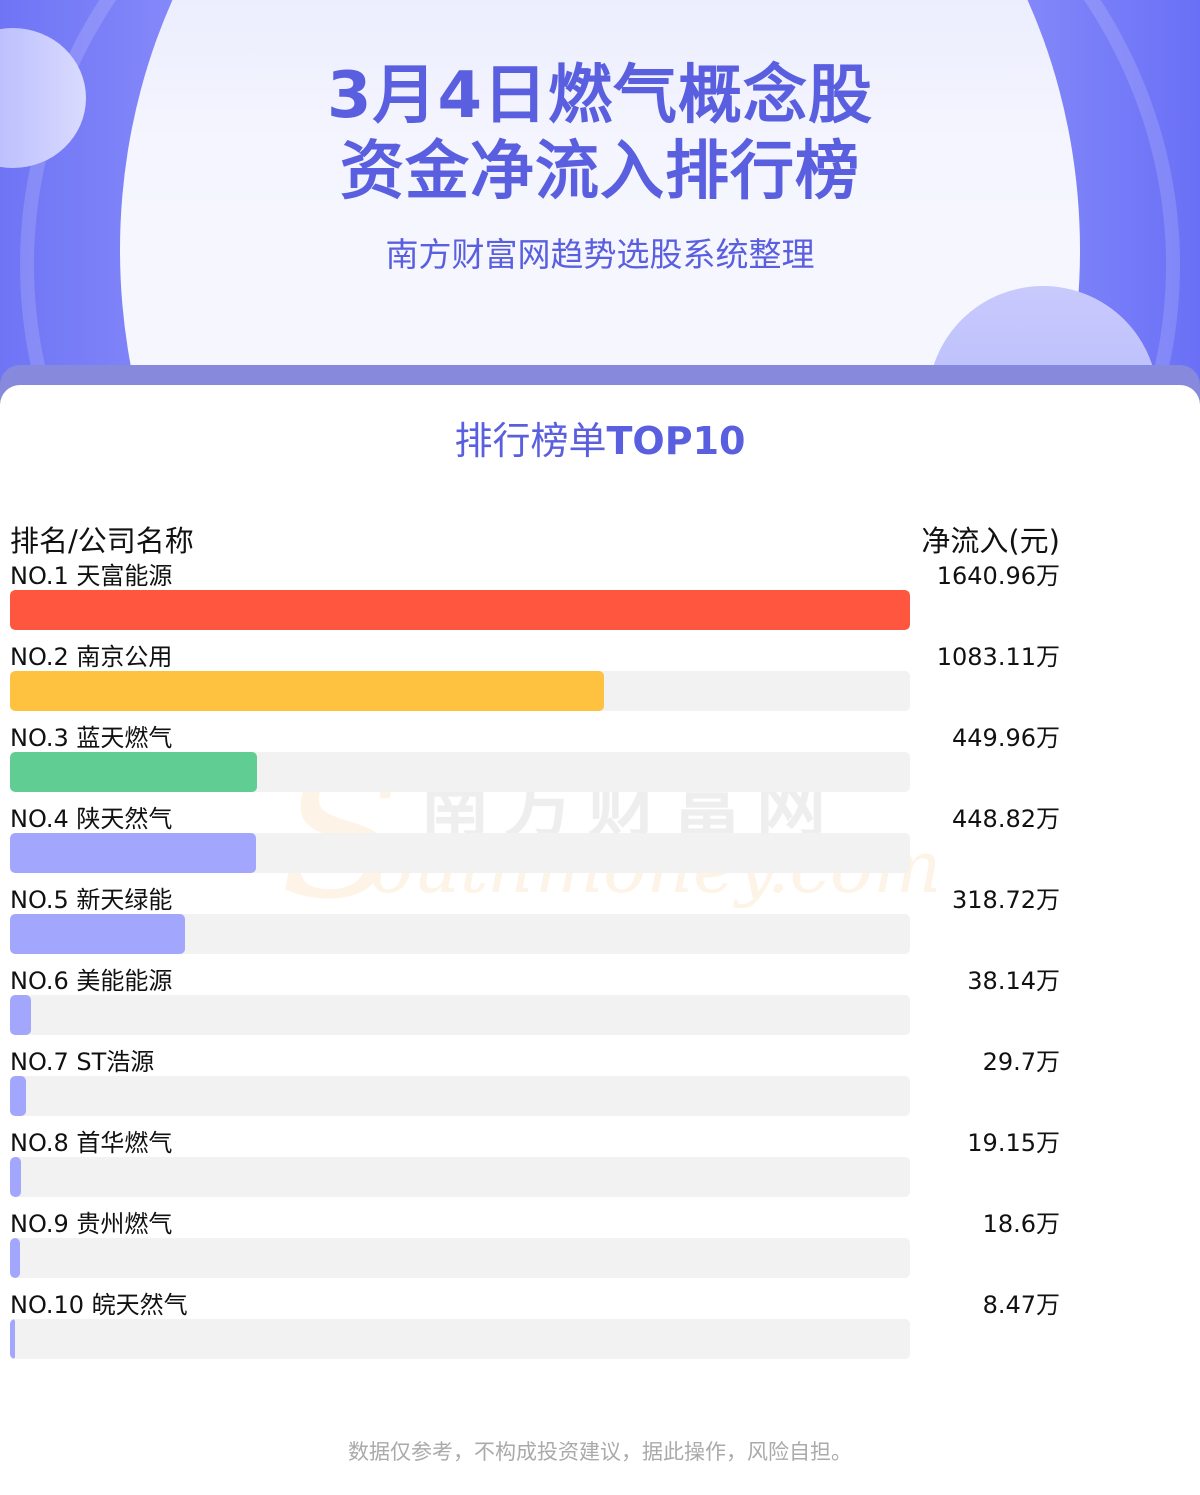  I want to click on title-line-2: 资金净流入排行榜, so click(600, 172).